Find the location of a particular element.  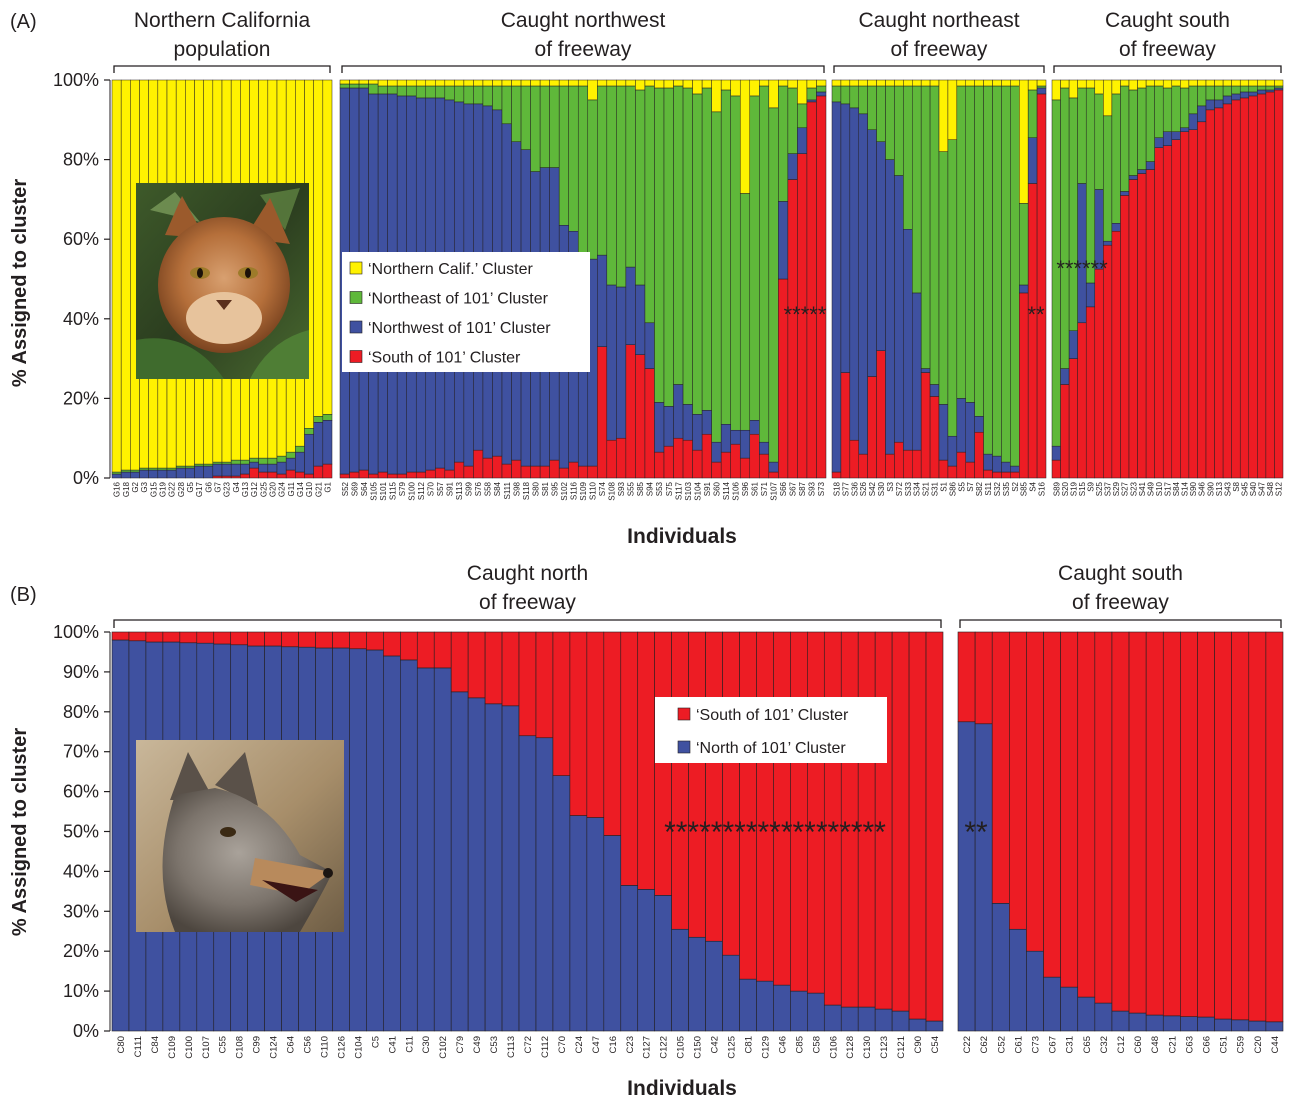

x-tick-label: G7 is located at coordinates (217, 486).